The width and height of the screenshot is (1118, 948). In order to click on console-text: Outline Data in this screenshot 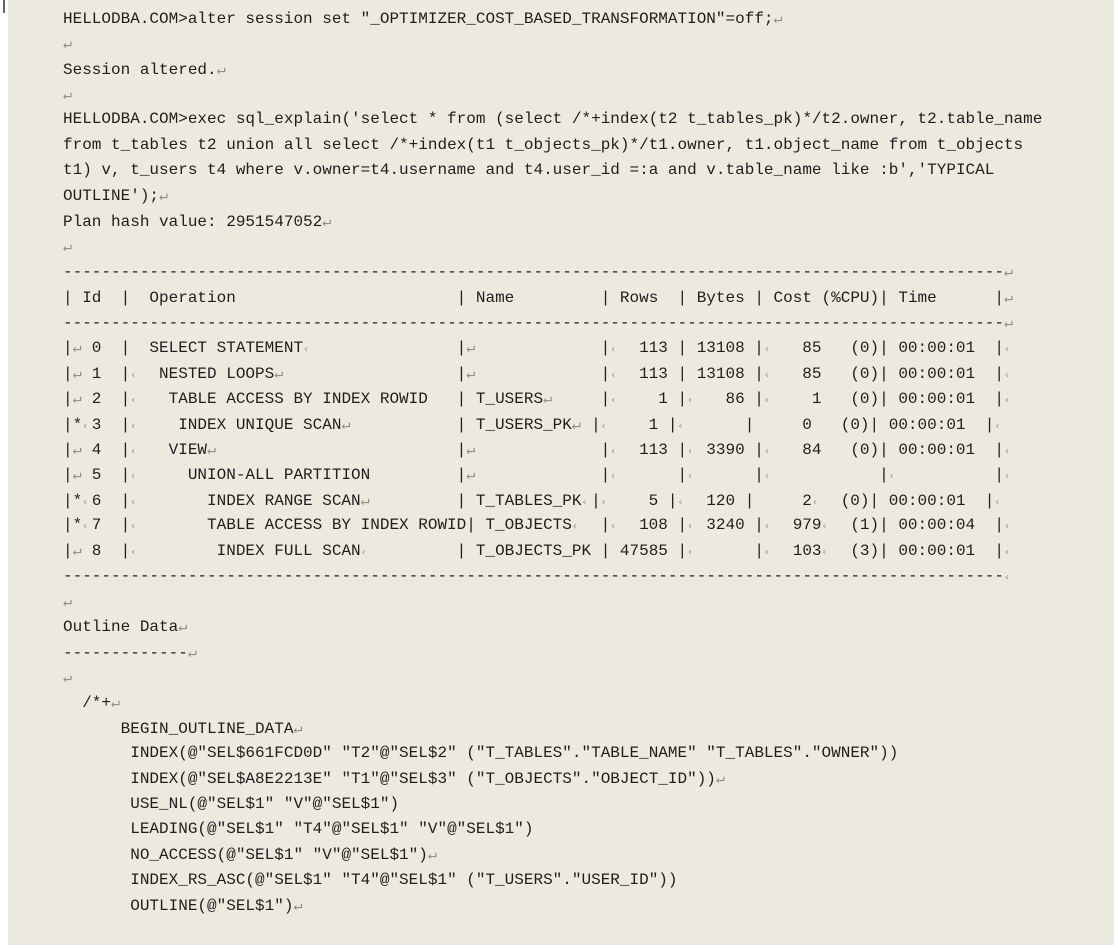, I will do `click(121, 627)`.